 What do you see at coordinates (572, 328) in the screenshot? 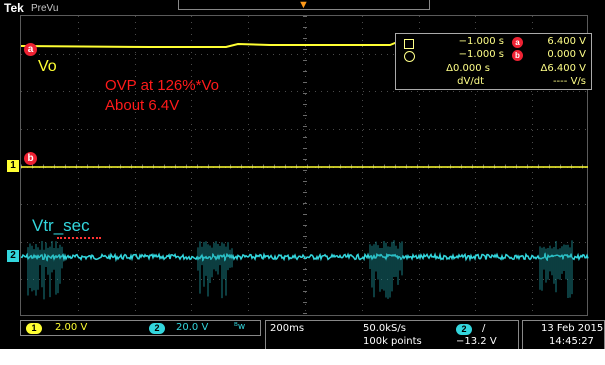
I see `date: 13 Feb 2015` at bounding box center [572, 328].